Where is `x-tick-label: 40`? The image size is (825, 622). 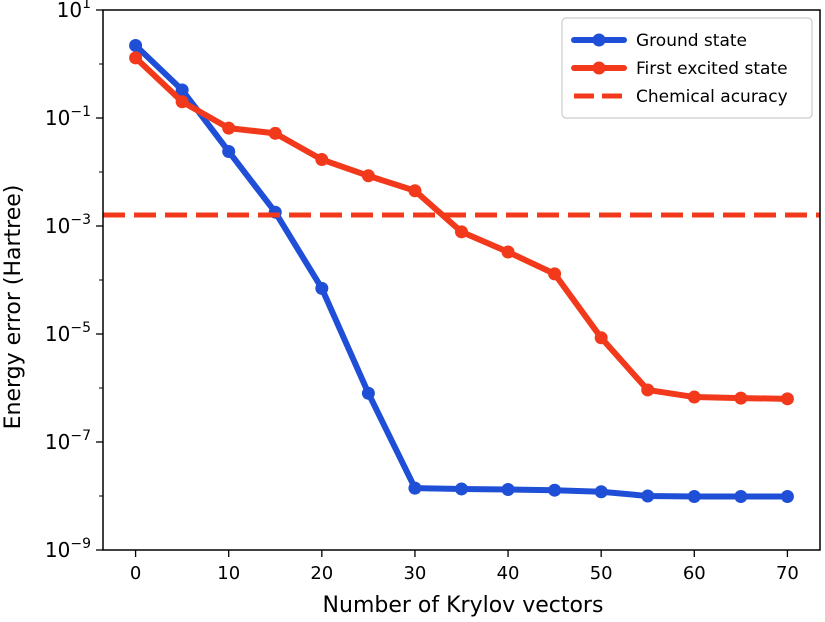
x-tick-label: 40 is located at coordinates (508, 573).